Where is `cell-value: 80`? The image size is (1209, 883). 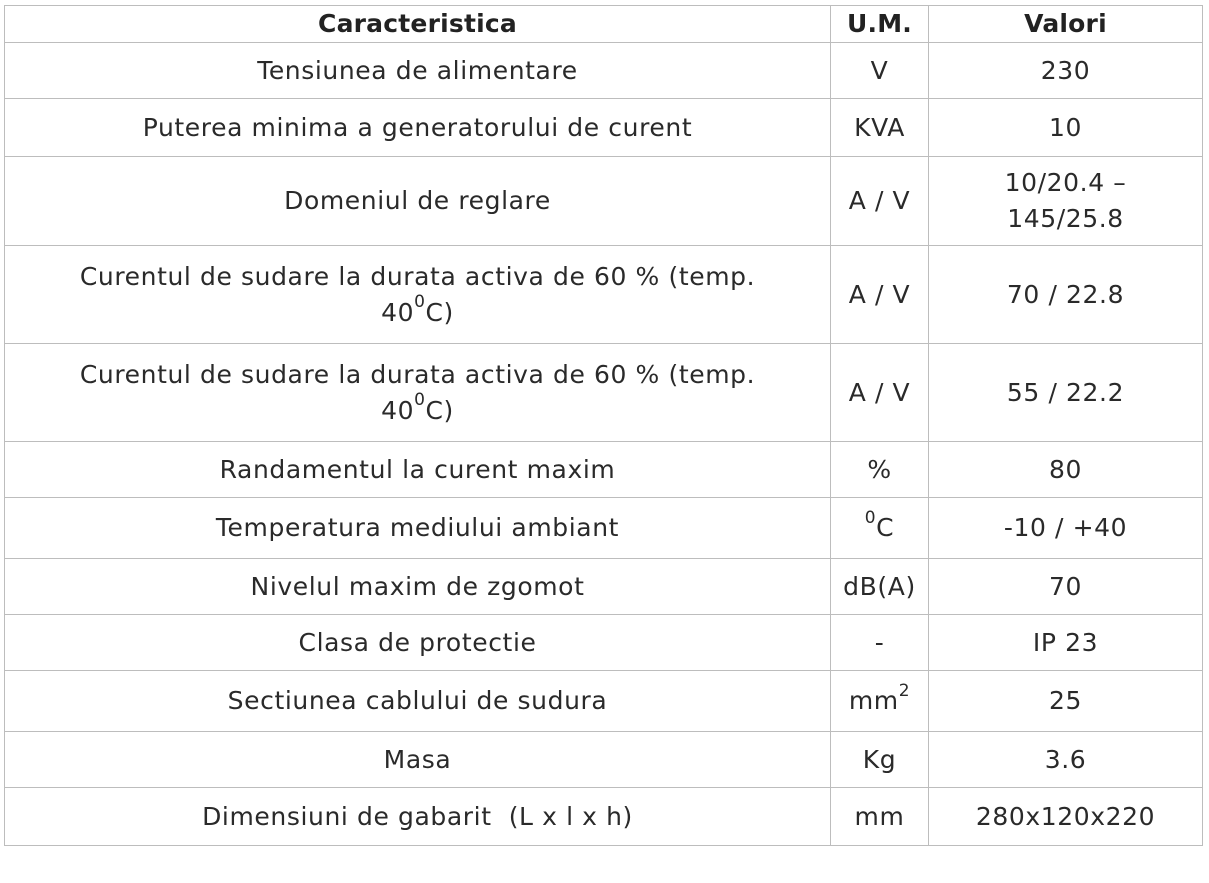
cell-value: 80 is located at coordinates (1065, 469).